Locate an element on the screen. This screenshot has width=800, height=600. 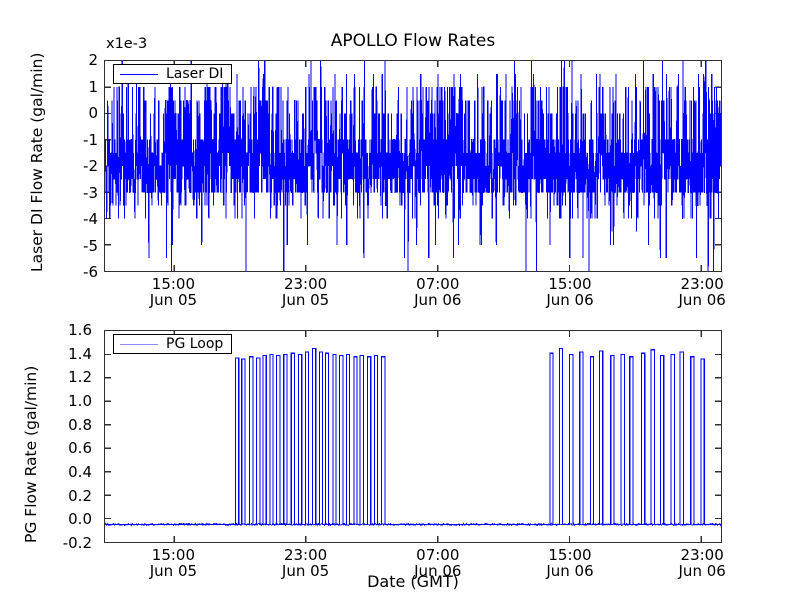
y-tick-label: 1 is located at coordinates (93, 86).